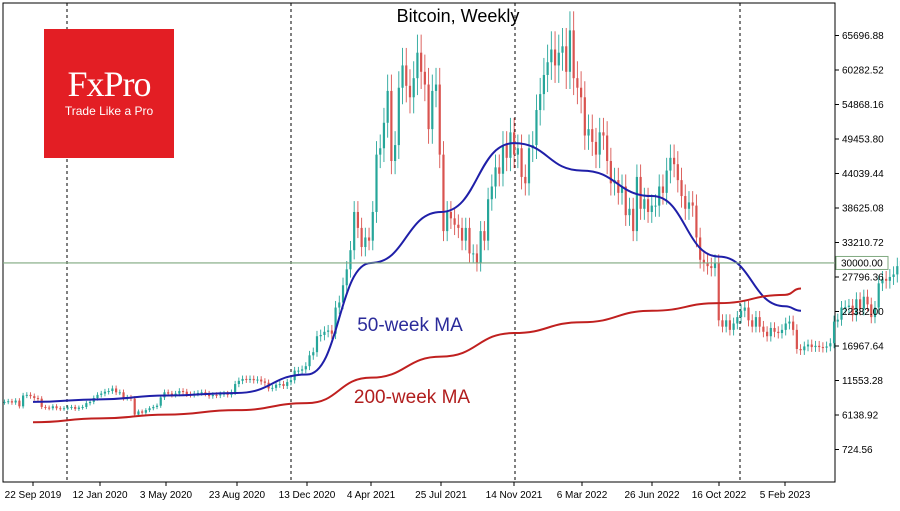 Image resolution: width=900 pixels, height=511 pixels. Describe the element at coordinates (719, 495) in the screenshot. I see `x-tick-label: 16 Oct 2022` at that location.